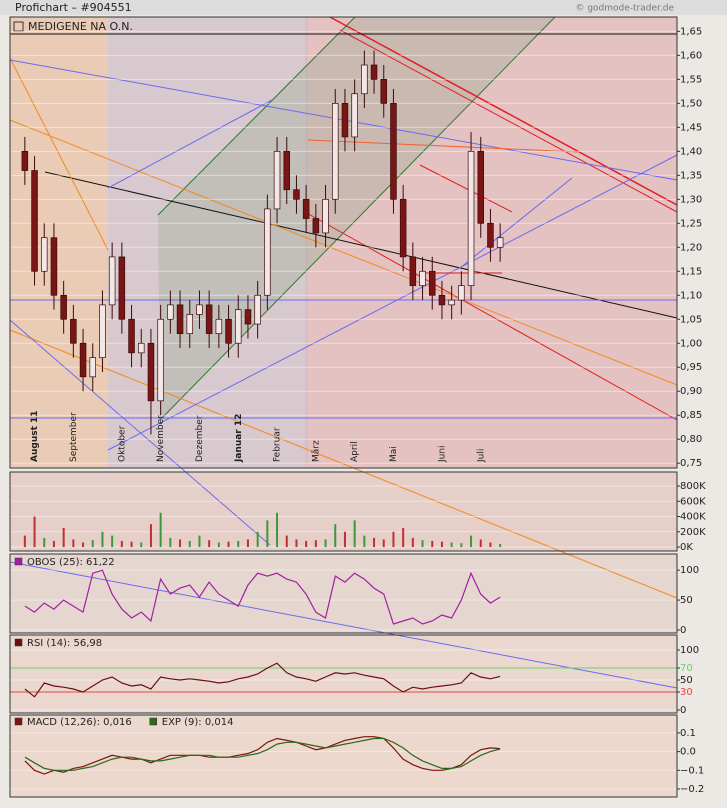 This screenshot has width=727, height=808. Describe the element at coordinates (691, 127) in the screenshot. I see `y-tick-label: 1,45` at that location.